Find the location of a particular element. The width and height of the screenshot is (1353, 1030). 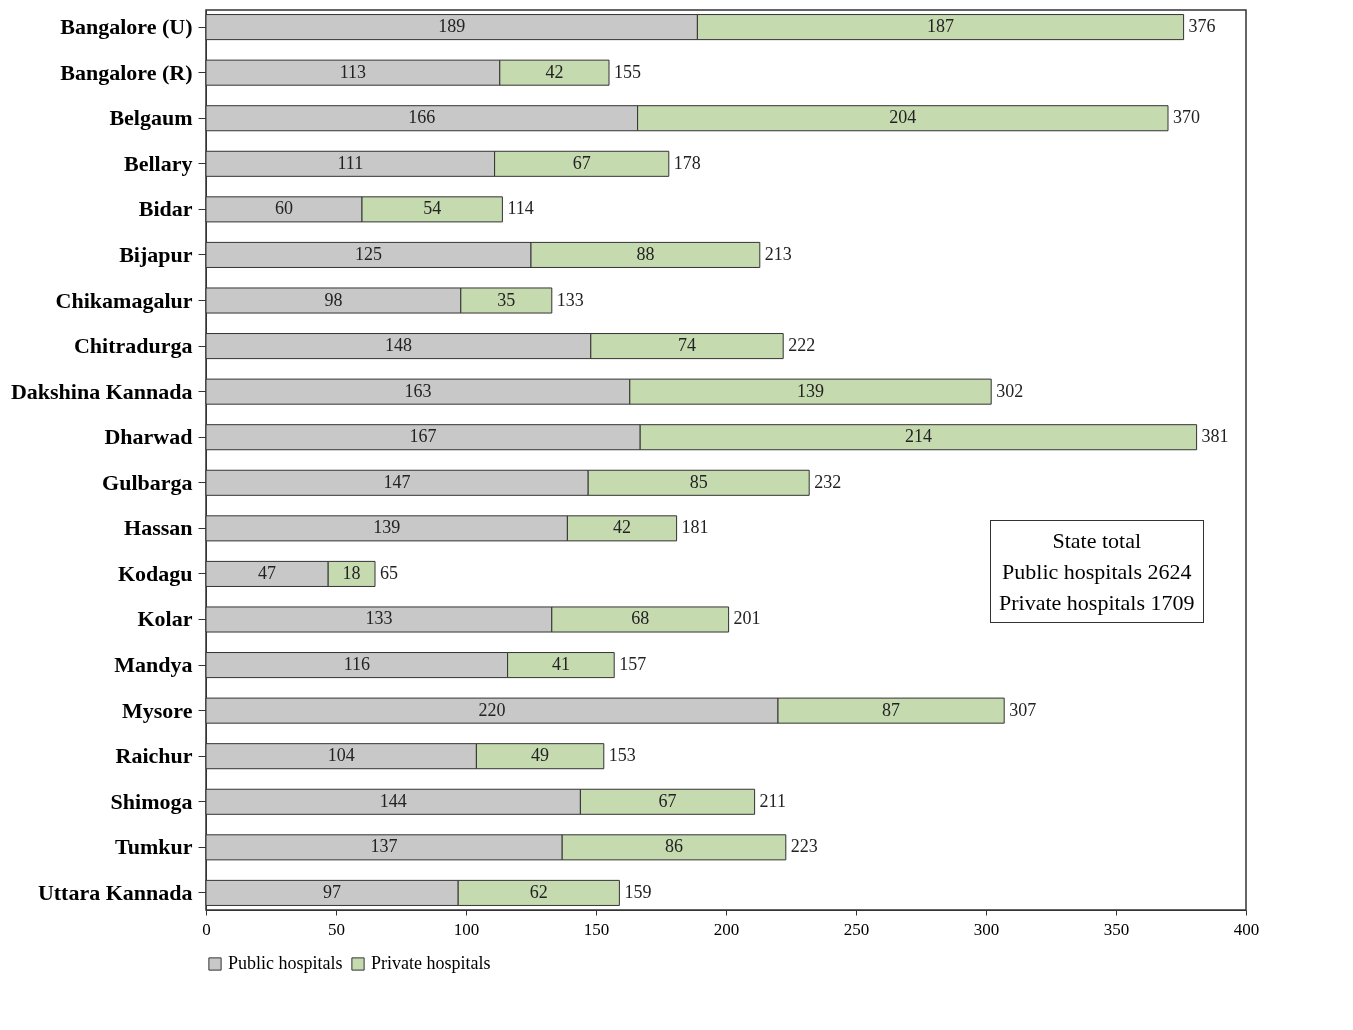

total-label: 222 is located at coordinates (802, 345).